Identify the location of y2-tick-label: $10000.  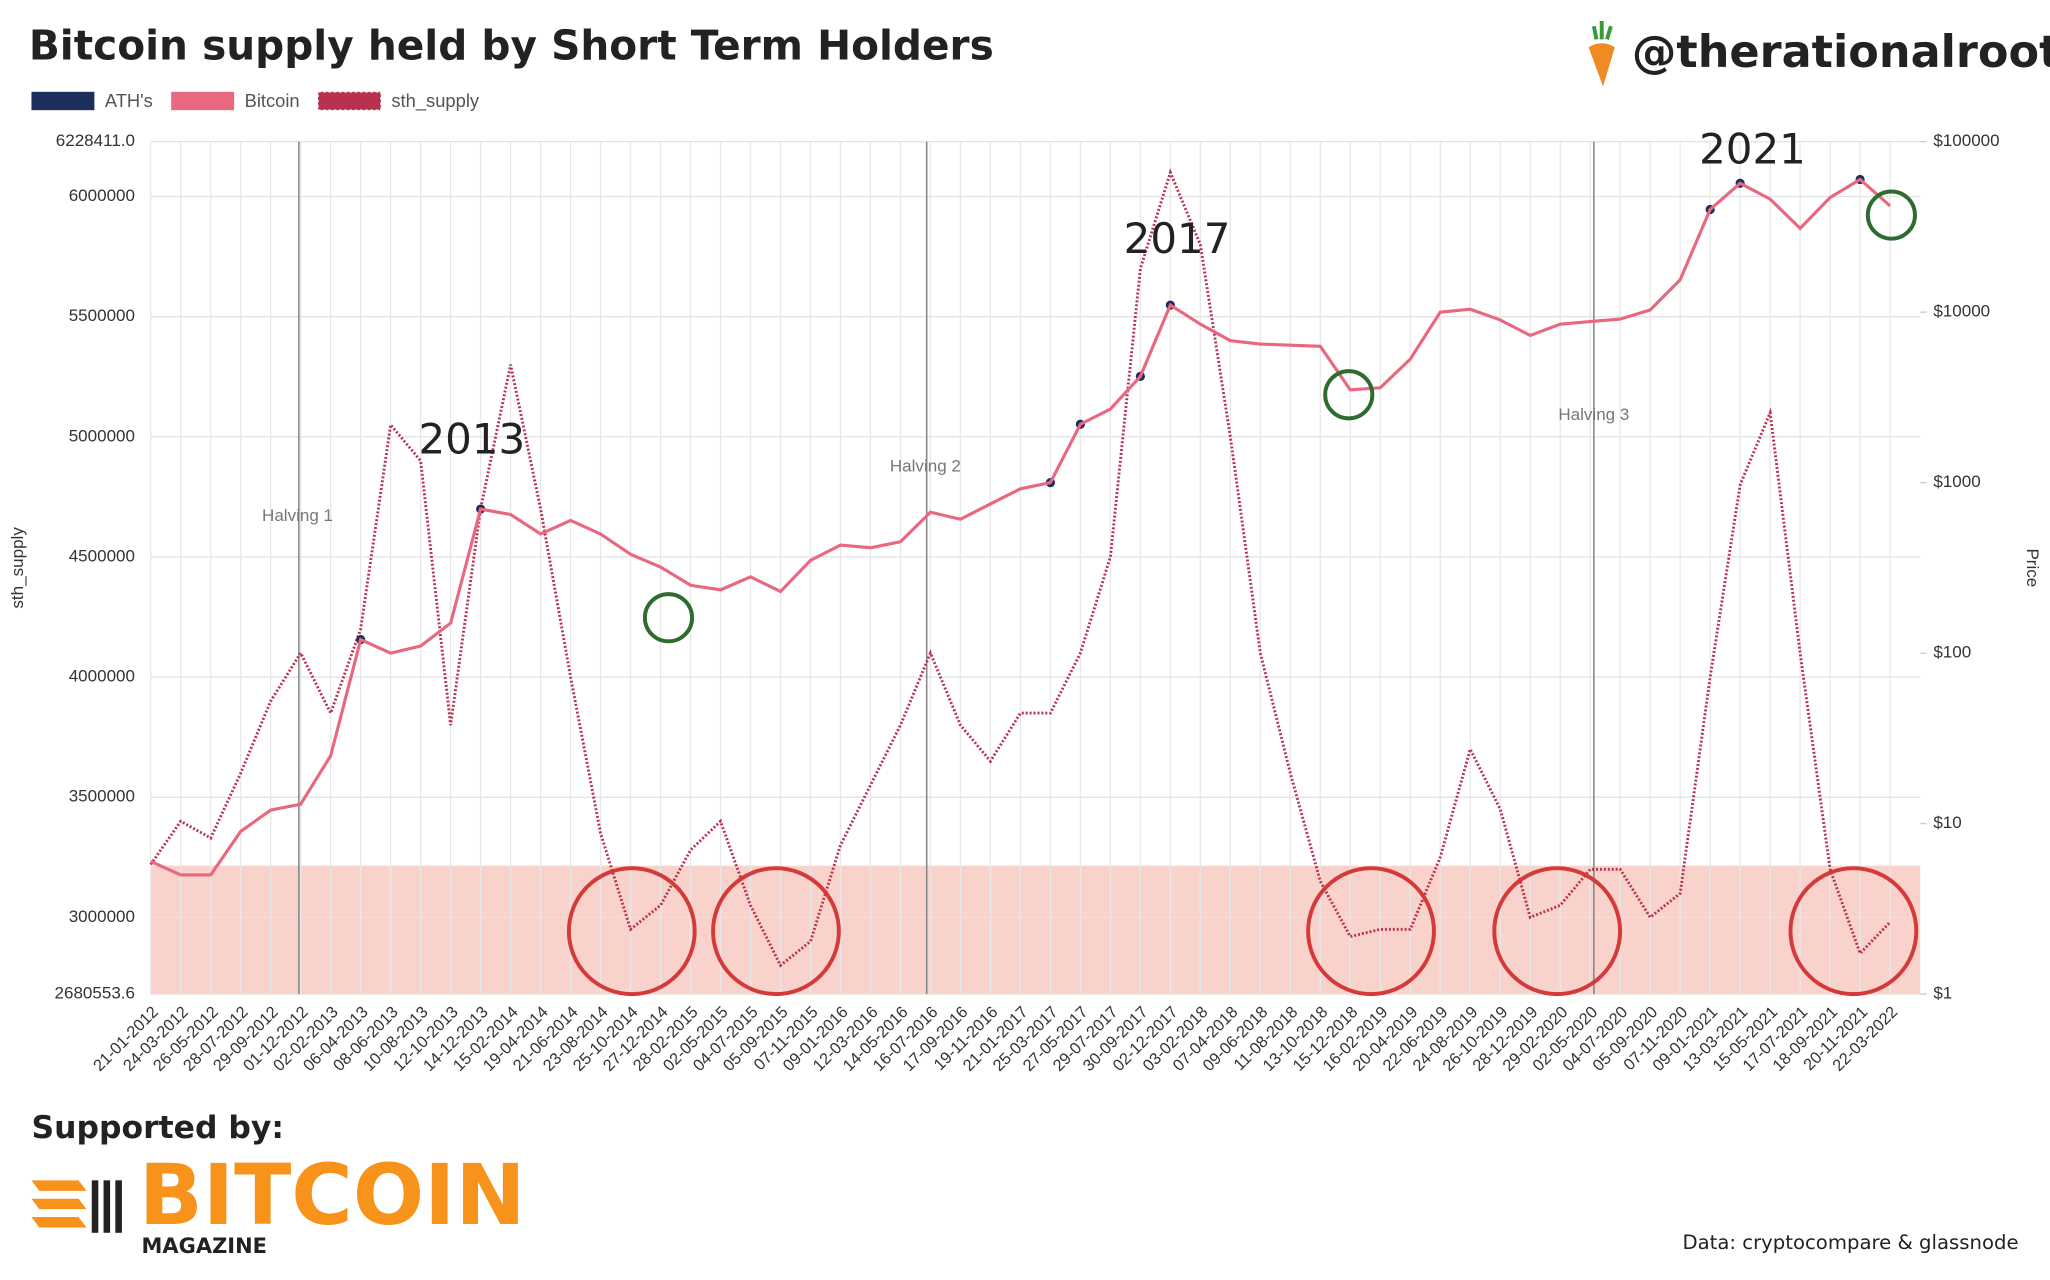
(1961, 311).